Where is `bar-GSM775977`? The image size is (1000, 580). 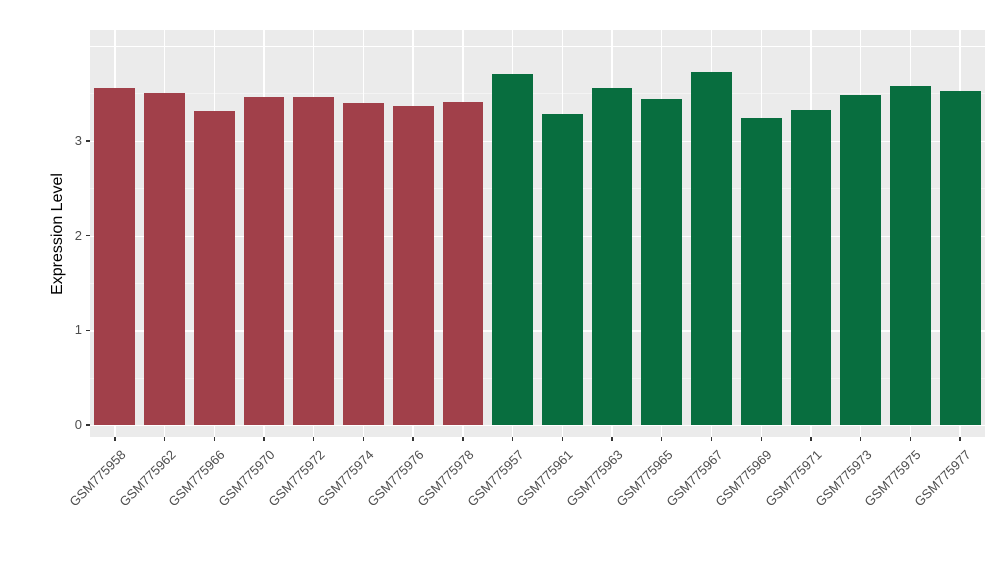 bar-GSM775977 is located at coordinates (960, 257).